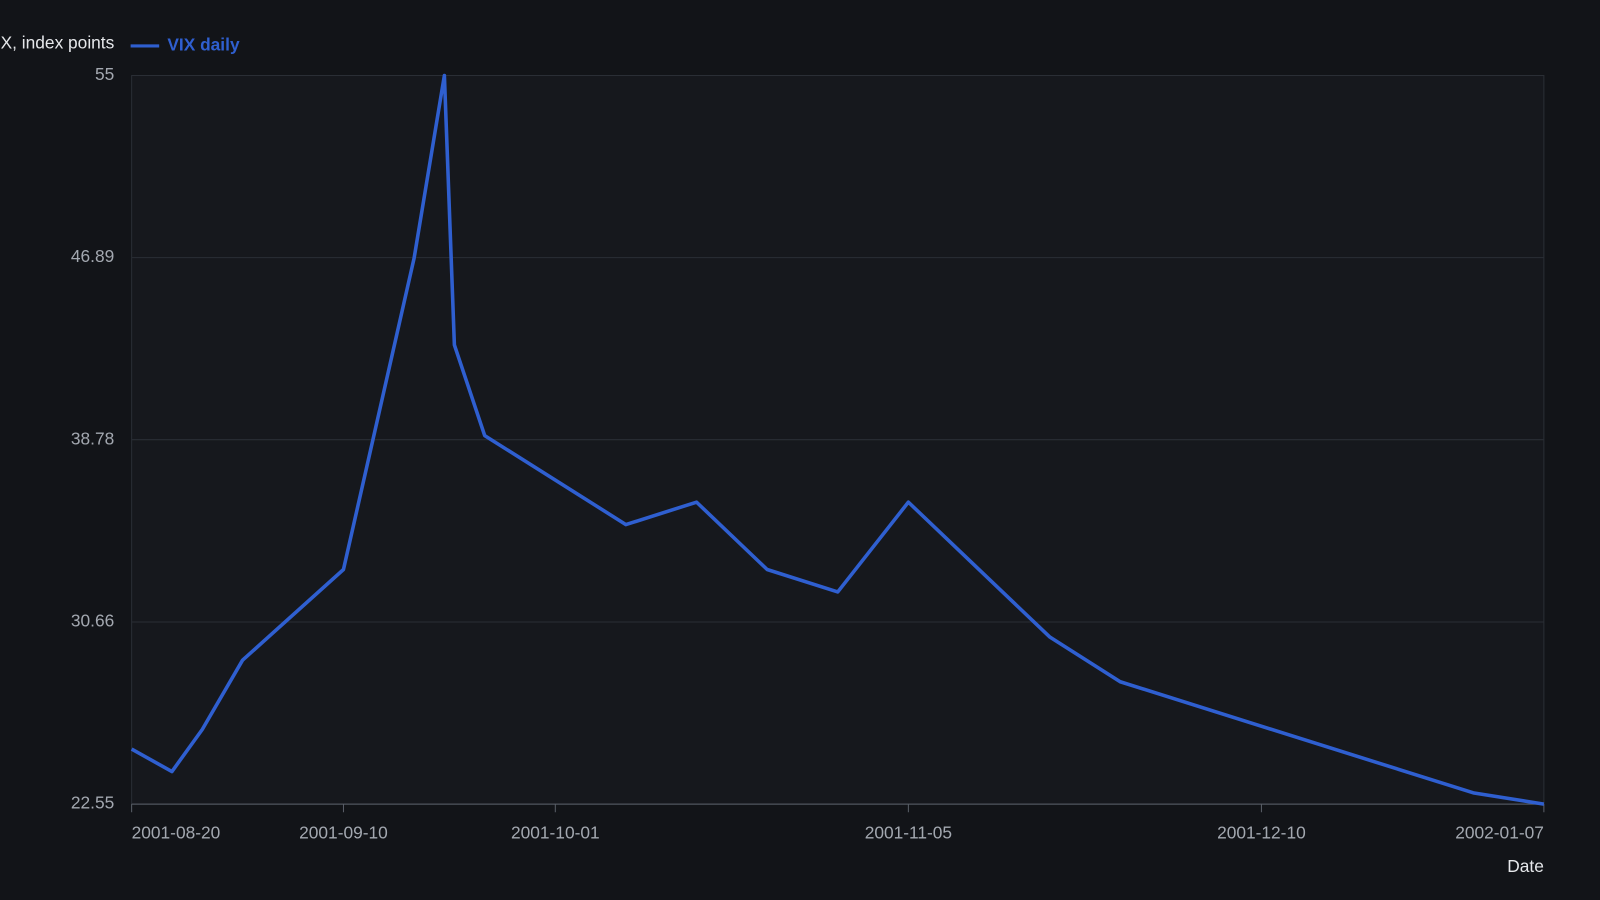  What do you see at coordinates (104, 74) in the screenshot?
I see `y-tick-label: 55` at bounding box center [104, 74].